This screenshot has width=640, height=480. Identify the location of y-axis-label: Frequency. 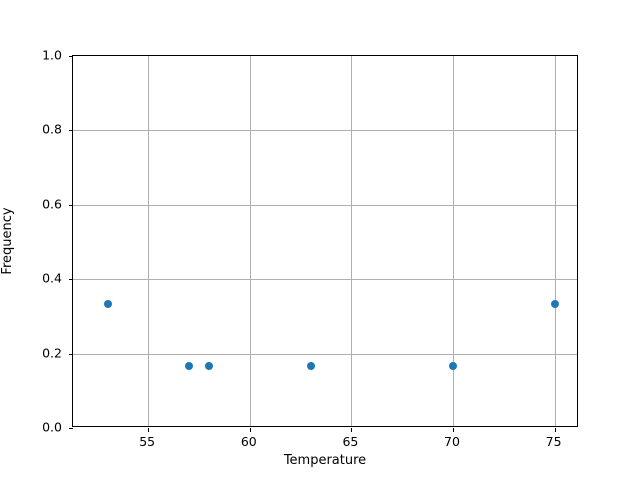
(7, 241).